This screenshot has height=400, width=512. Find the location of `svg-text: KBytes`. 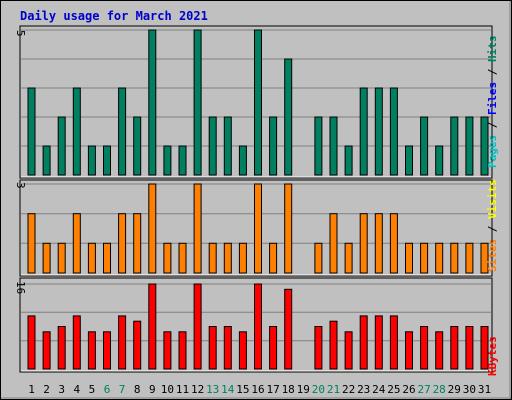

svg-text: KBytes is located at coordinates (492, 356).